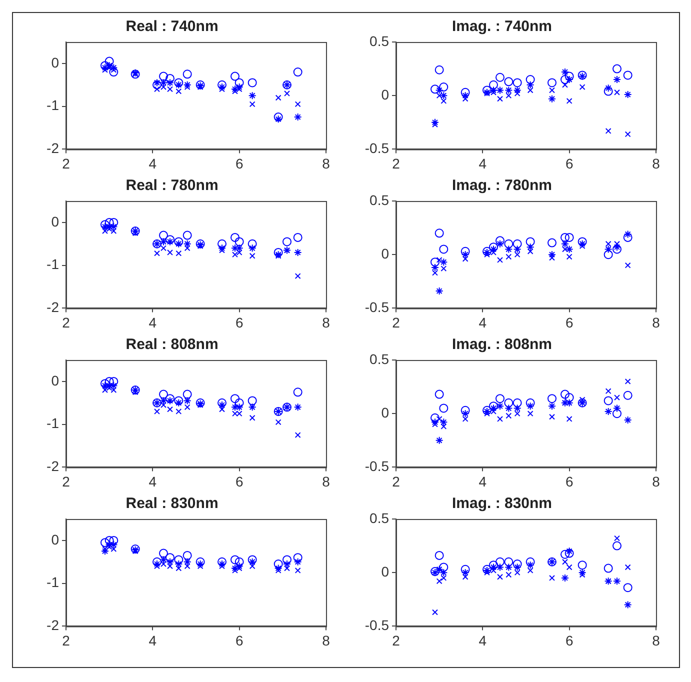  What do you see at coordinates (172, 345) in the screenshot?
I see `chart-title: Real : 808nm` at bounding box center [172, 345].